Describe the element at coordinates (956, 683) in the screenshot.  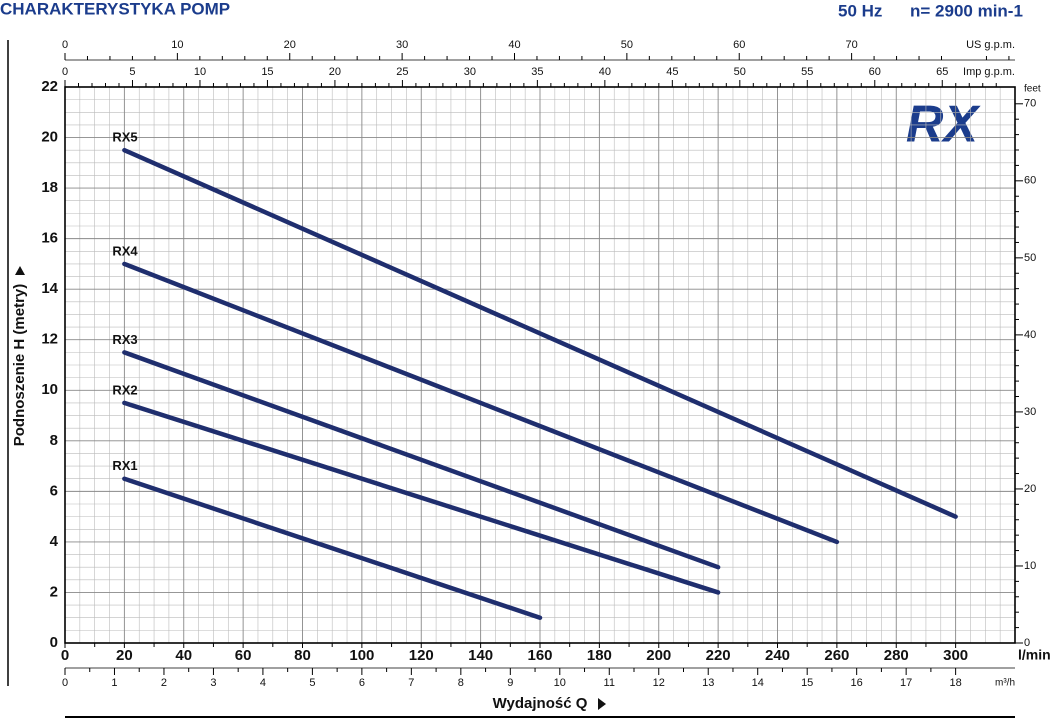
I see `bottom-tick-label: 18` at that location.